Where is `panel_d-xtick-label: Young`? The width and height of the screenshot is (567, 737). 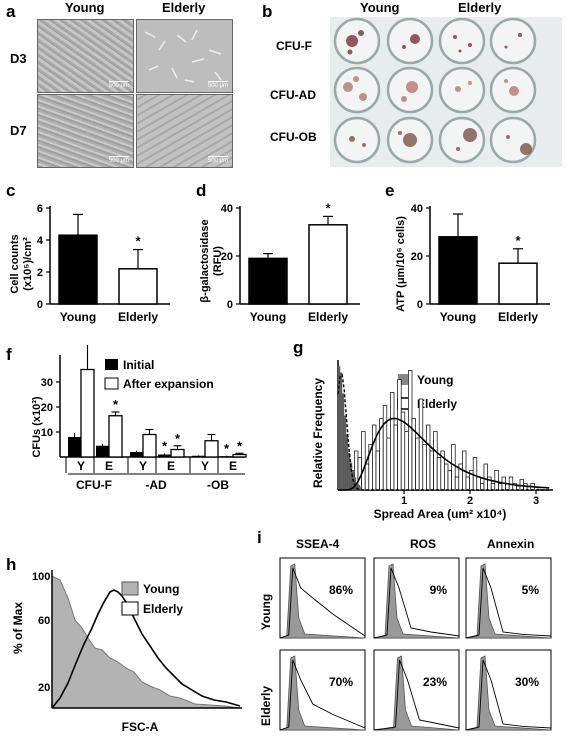
panel_d-xtick-label: Young is located at coordinates (268, 317).